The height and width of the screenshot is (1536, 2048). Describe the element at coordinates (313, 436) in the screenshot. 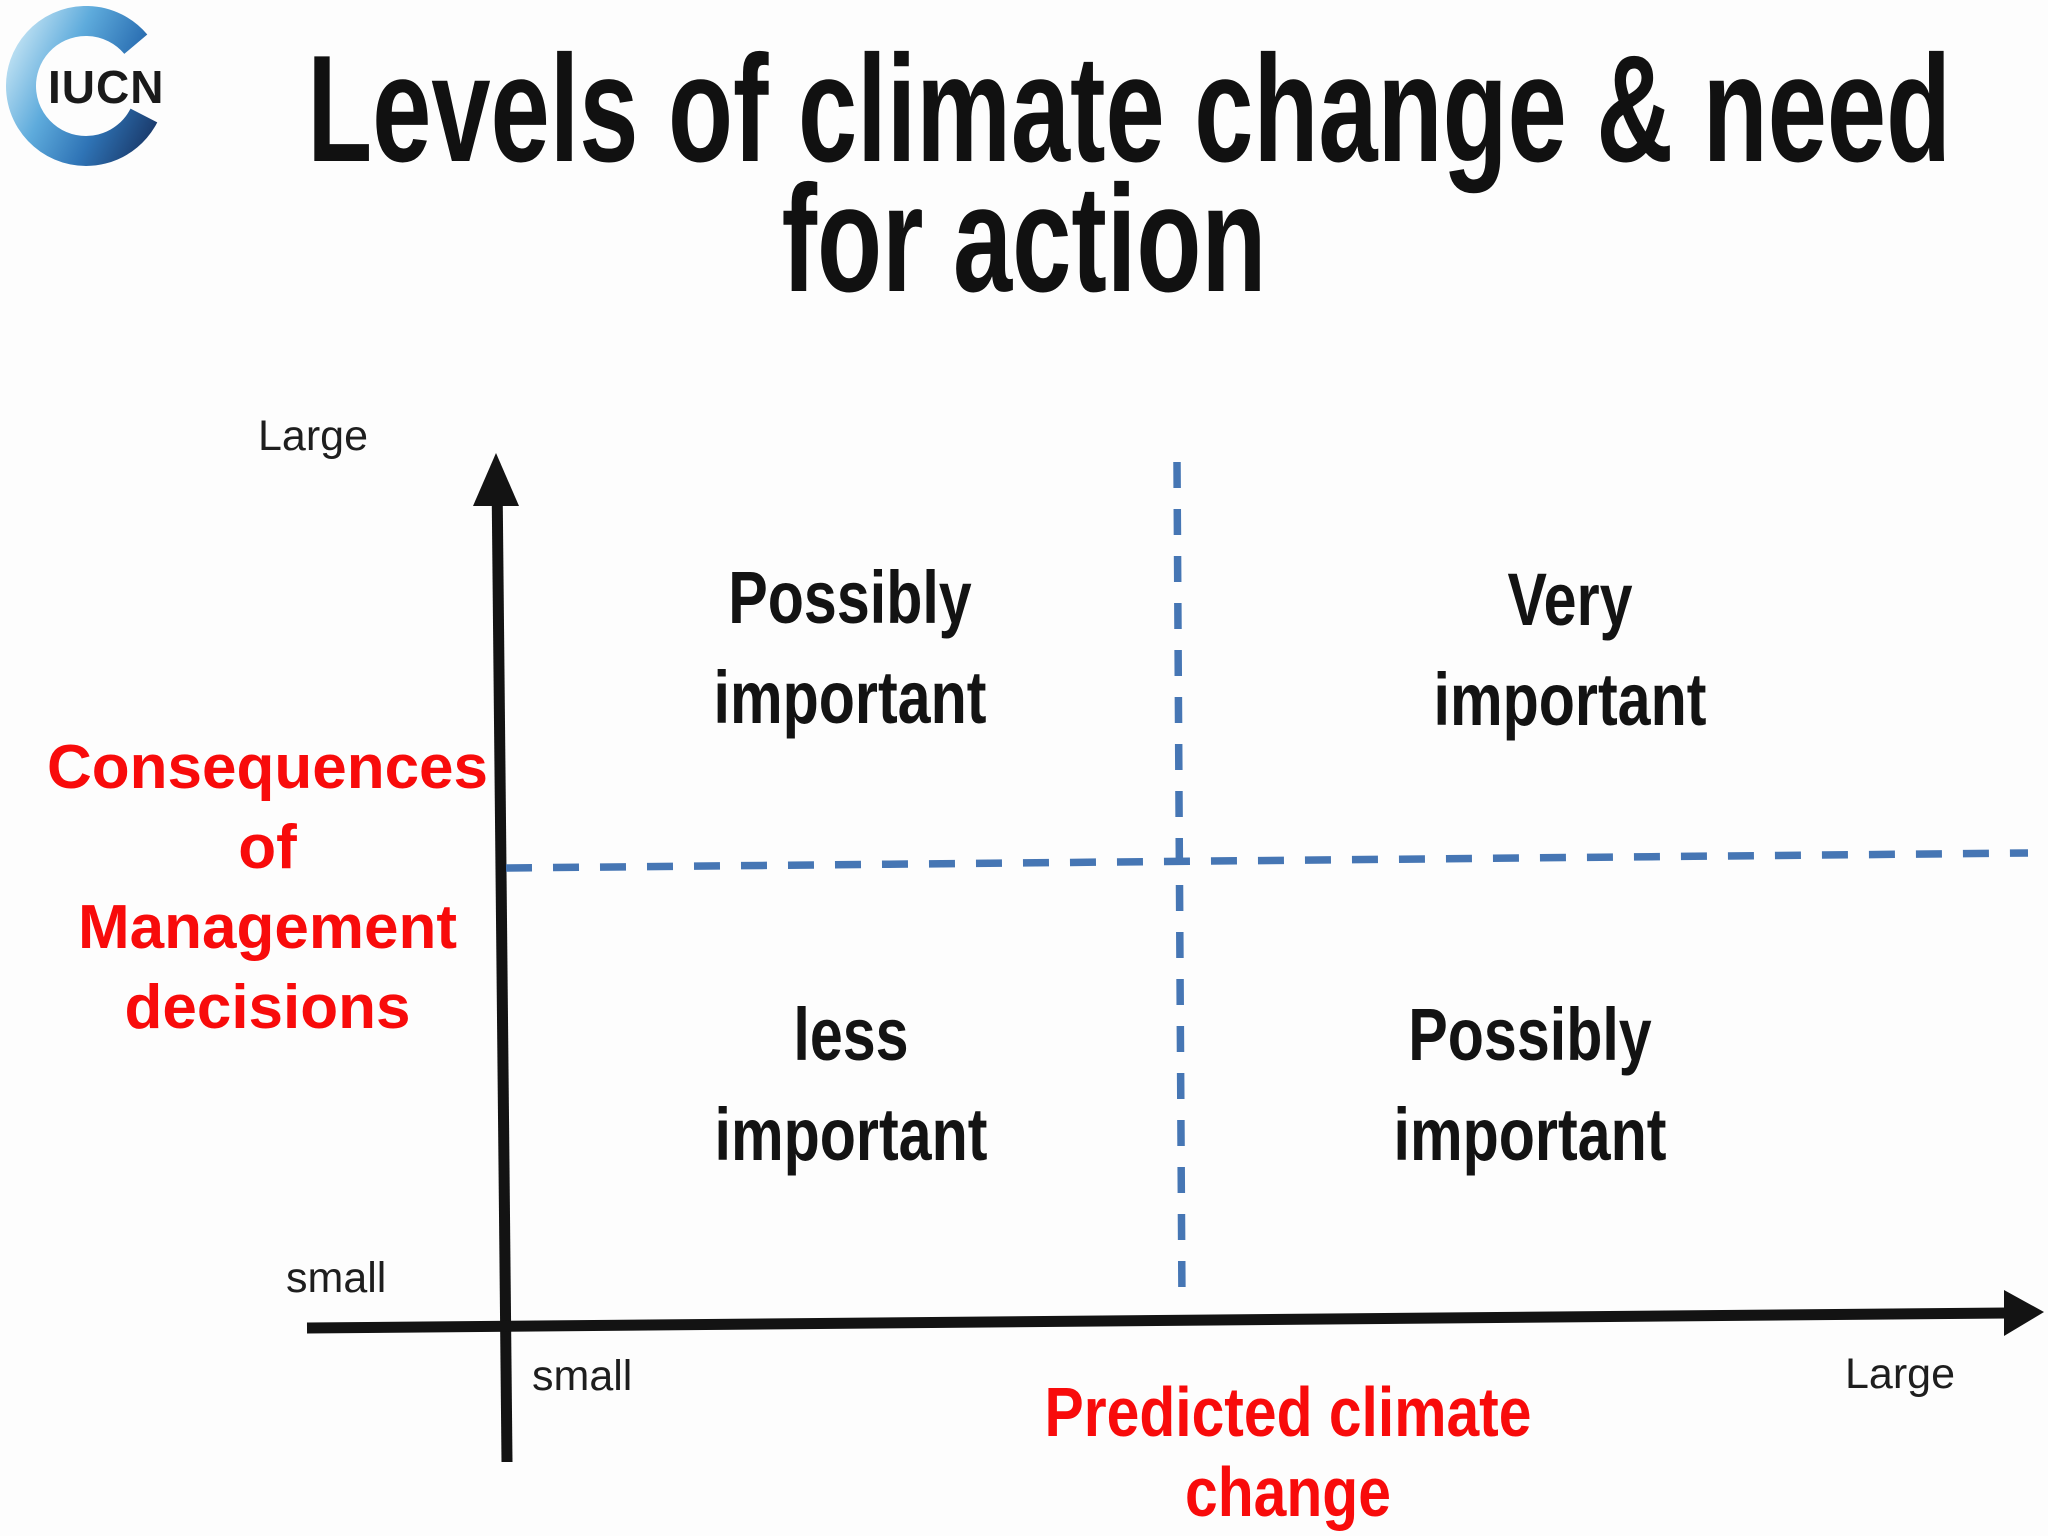

I see `y-axis-tick-large: Large` at that location.